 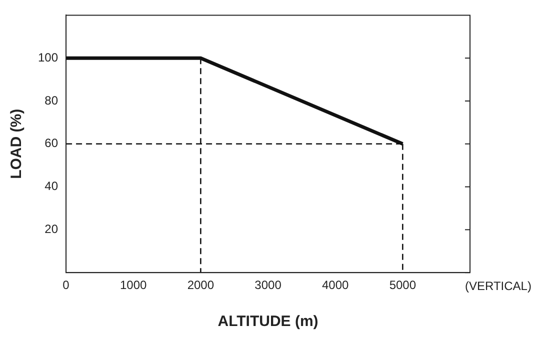 What do you see at coordinates (51, 229) in the screenshot?
I see `y-tick-label: 20` at bounding box center [51, 229].